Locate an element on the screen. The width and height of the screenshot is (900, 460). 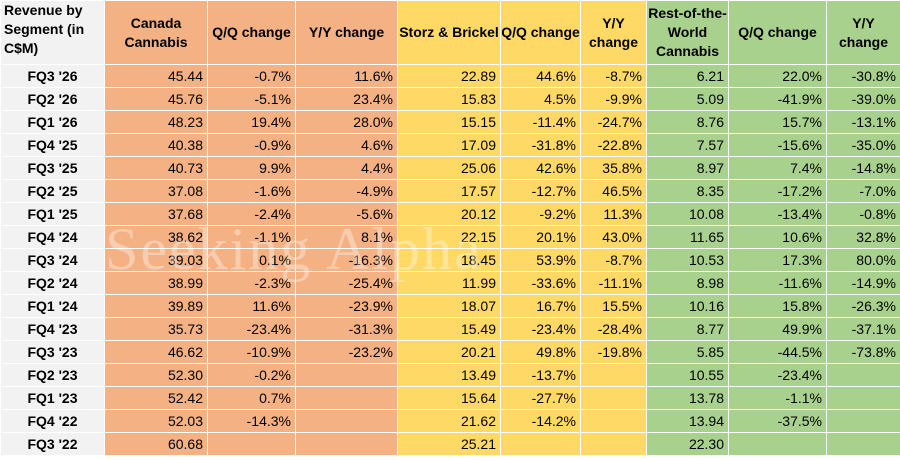
row-qq-cell: 17.3% is located at coordinates (777, 260).